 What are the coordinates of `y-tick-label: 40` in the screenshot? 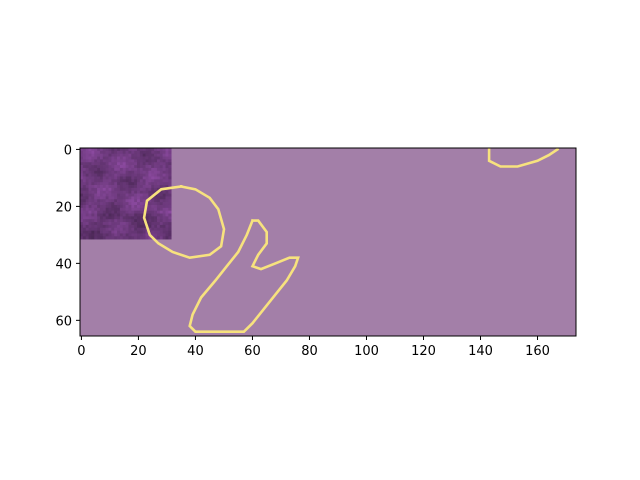 It's located at (63, 264).